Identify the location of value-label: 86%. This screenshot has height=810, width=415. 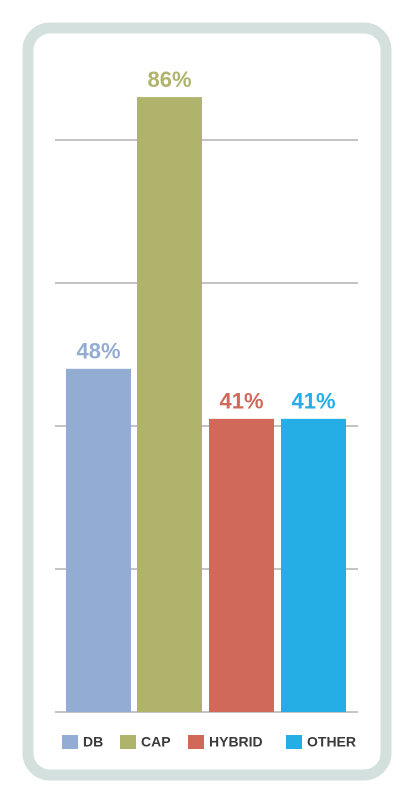
(169, 79).